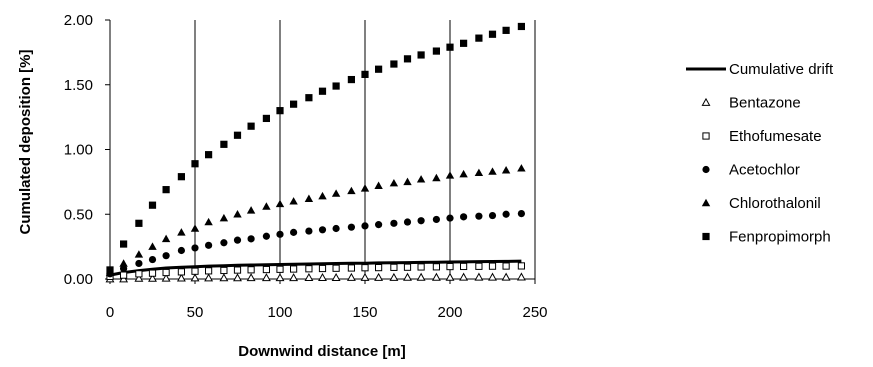 This screenshot has height=367, width=873. What do you see at coordinates (315, 268) in the screenshot?
I see `series-line-cumulative-drift` at bounding box center [315, 268].